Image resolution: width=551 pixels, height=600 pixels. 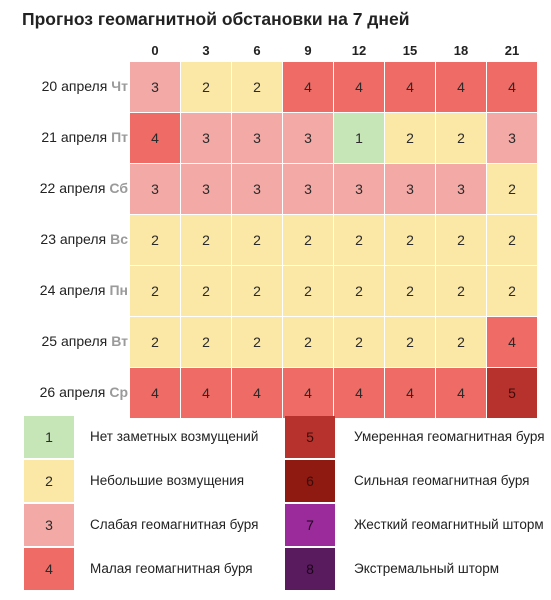 What do you see at coordinates (442, 480) in the screenshot?
I see `legend-label: Сильная геомагнитная буря` at bounding box center [442, 480].